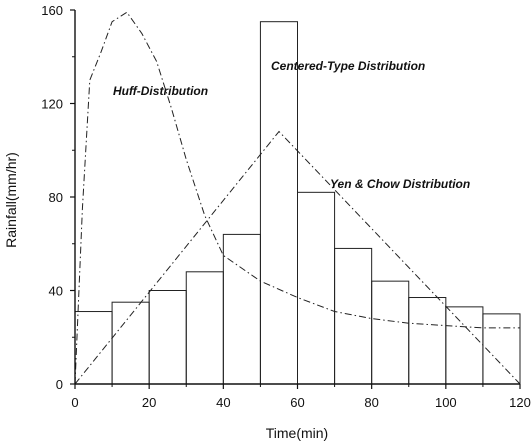 The width and height of the screenshot is (531, 441). Describe the element at coordinates (149, 402) in the screenshot. I see `x-tick-label-1: 20` at that location.